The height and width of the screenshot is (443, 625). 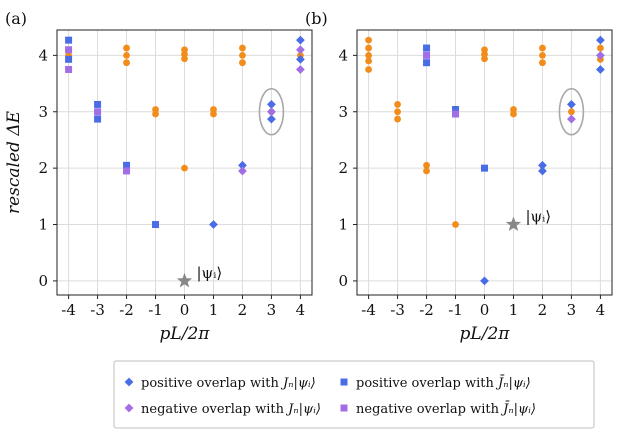 What do you see at coordinates (455, 310) in the screenshot?
I see `x-tick-label-3: -1` at bounding box center [455, 310].